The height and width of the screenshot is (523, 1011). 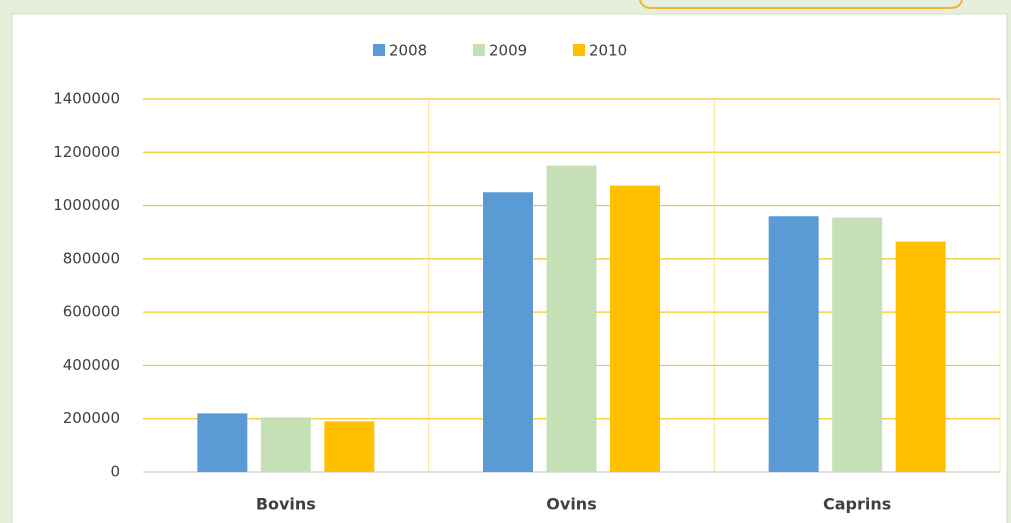 I want to click on y-tick-label: 1000000, so click(x=86, y=205).